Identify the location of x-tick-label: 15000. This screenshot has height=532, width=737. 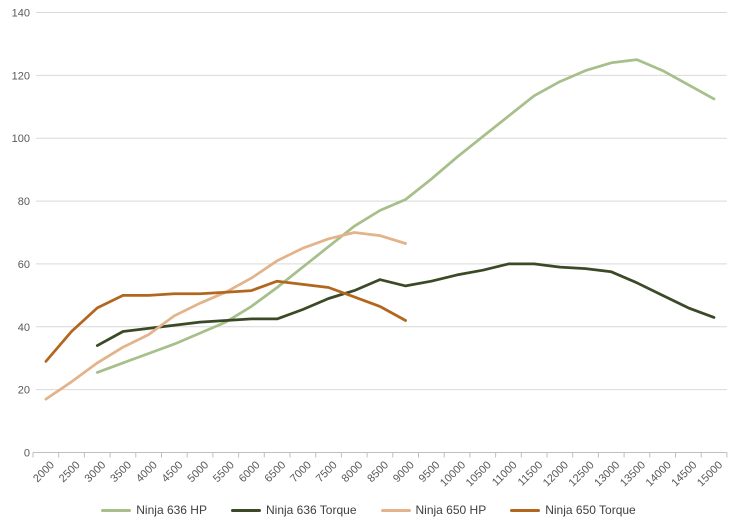
(710, 474).